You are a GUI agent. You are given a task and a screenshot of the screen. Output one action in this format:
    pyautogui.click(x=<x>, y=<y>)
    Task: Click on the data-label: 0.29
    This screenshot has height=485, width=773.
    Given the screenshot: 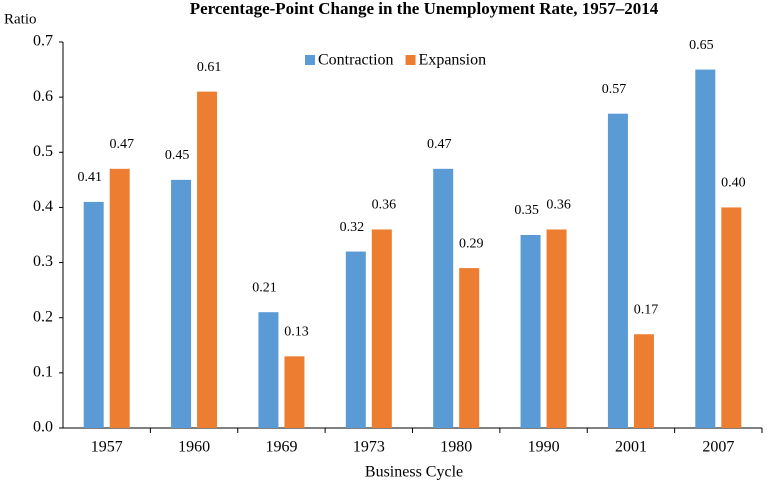 What is the action you would take?
    pyautogui.click(x=471, y=243)
    